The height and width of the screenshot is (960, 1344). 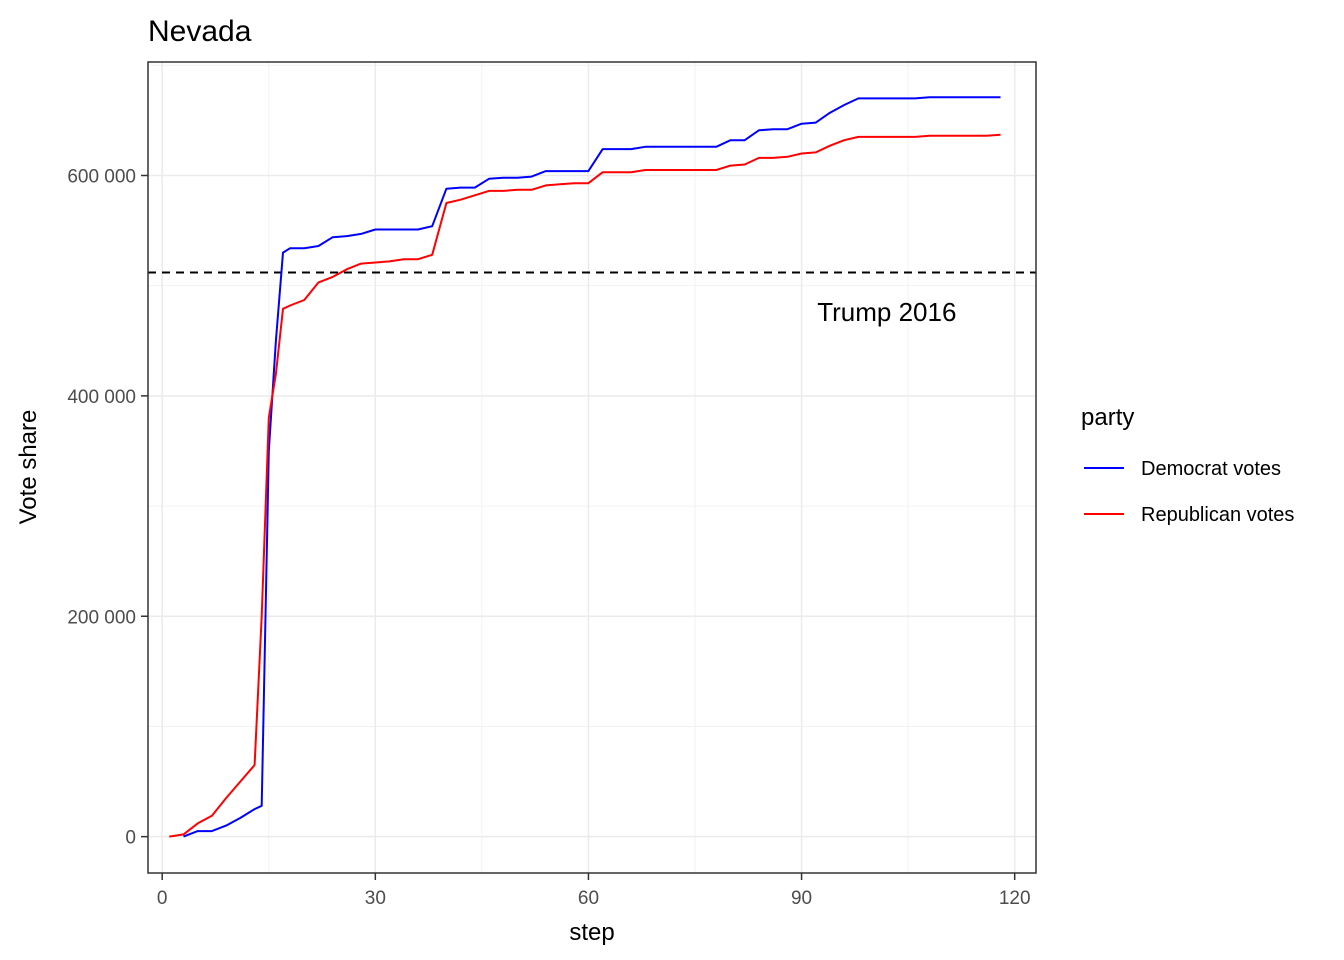 What do you see at coordinates (592, 299) in the screenshot?
I see `reference-line-group: Trump 2016` at bounding box center [592, 299].